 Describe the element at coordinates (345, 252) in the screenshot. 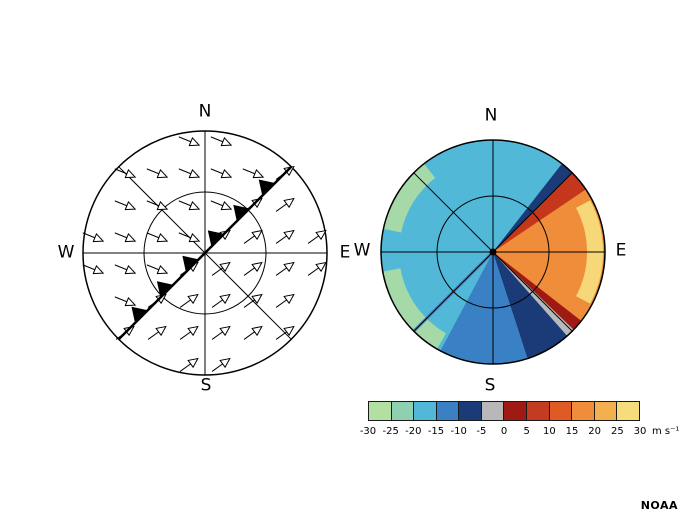

I see `left-compass-east: E` at that location.